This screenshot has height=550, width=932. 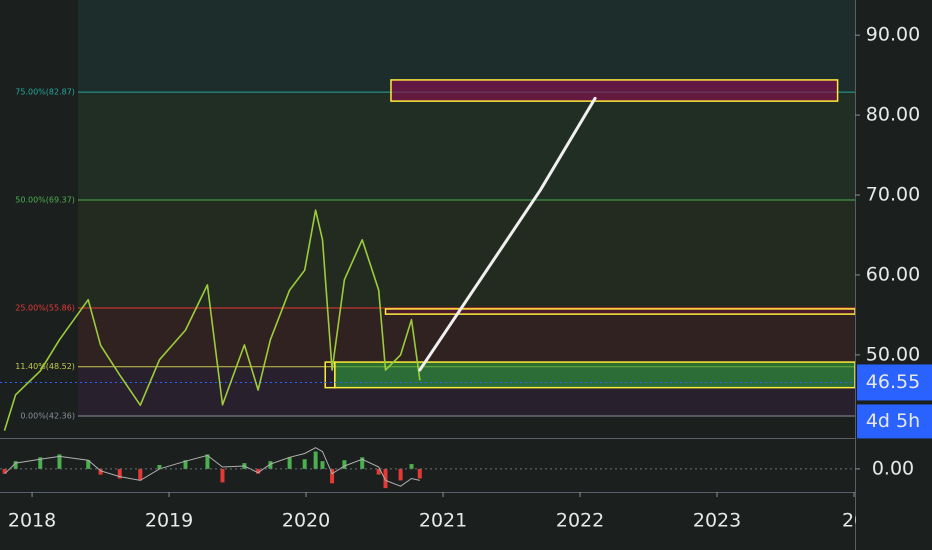 I want to click on countdown-box, so click(x=894, y=421).